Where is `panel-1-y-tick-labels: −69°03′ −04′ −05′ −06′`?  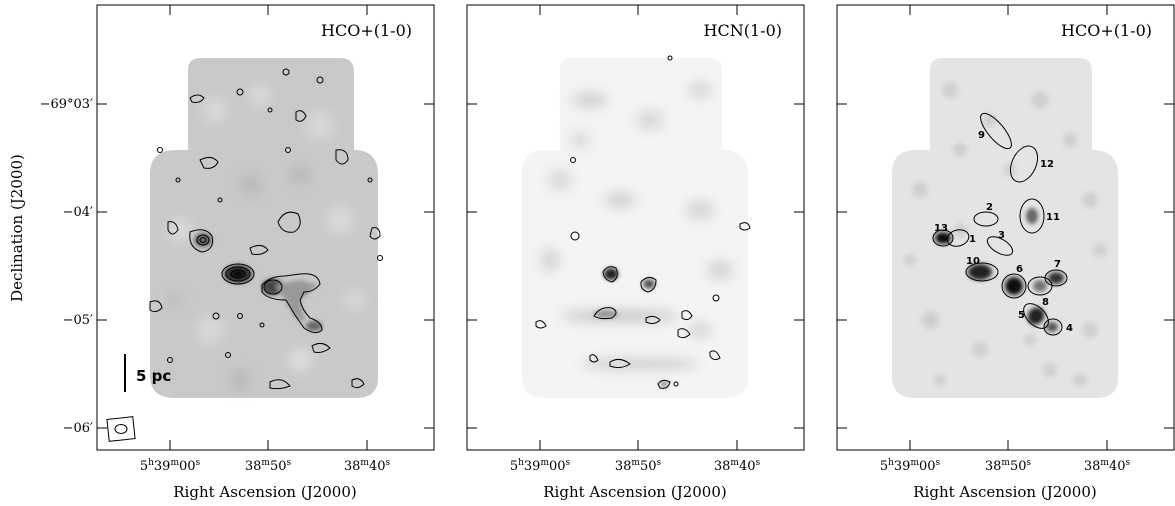
panel-1-y-tick-labels: −69°03′ −04′ −05′ −06′ is located at coordinates (66, 266).